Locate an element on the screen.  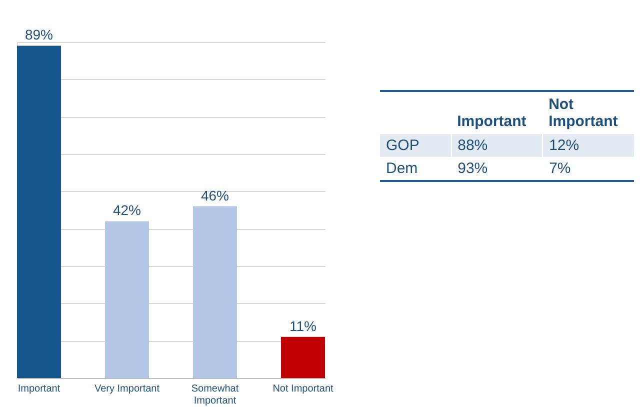
data-label: 7% is located at coordinates (588, 169).